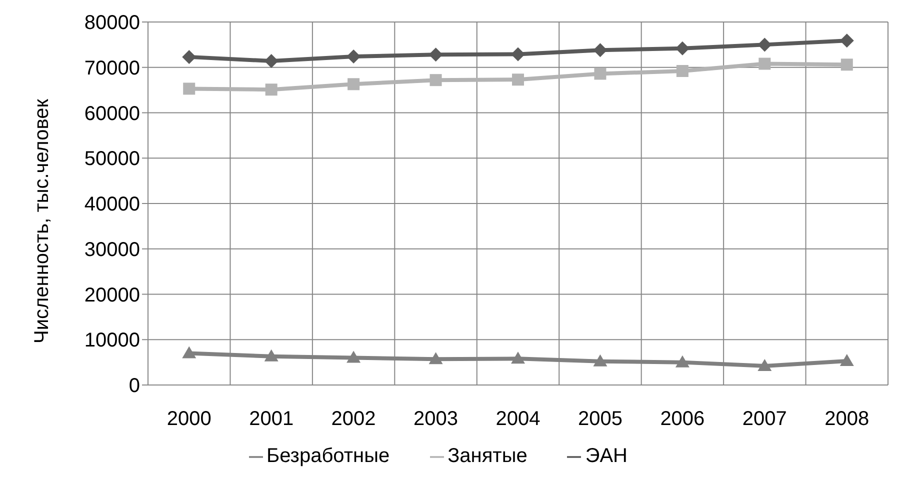 The image size is (919, 487). I want to click on y-axis-title: Численность, тыс.человек, so click(42, 221).